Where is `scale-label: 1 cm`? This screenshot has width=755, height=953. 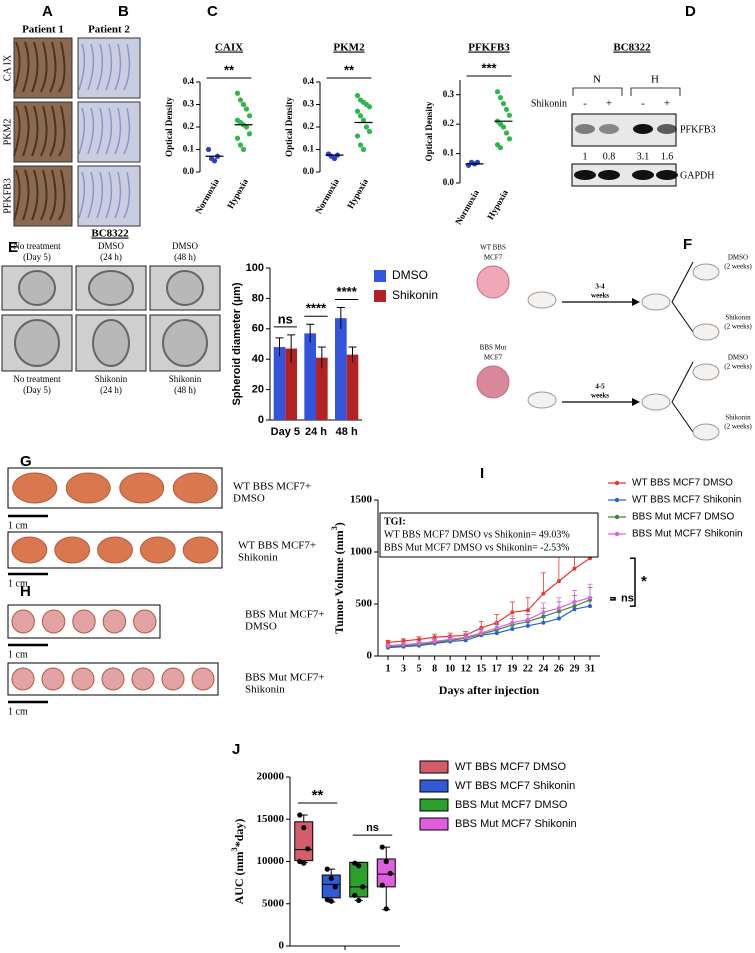 scale-label: 1 cm is located at coordinates (18, 711).